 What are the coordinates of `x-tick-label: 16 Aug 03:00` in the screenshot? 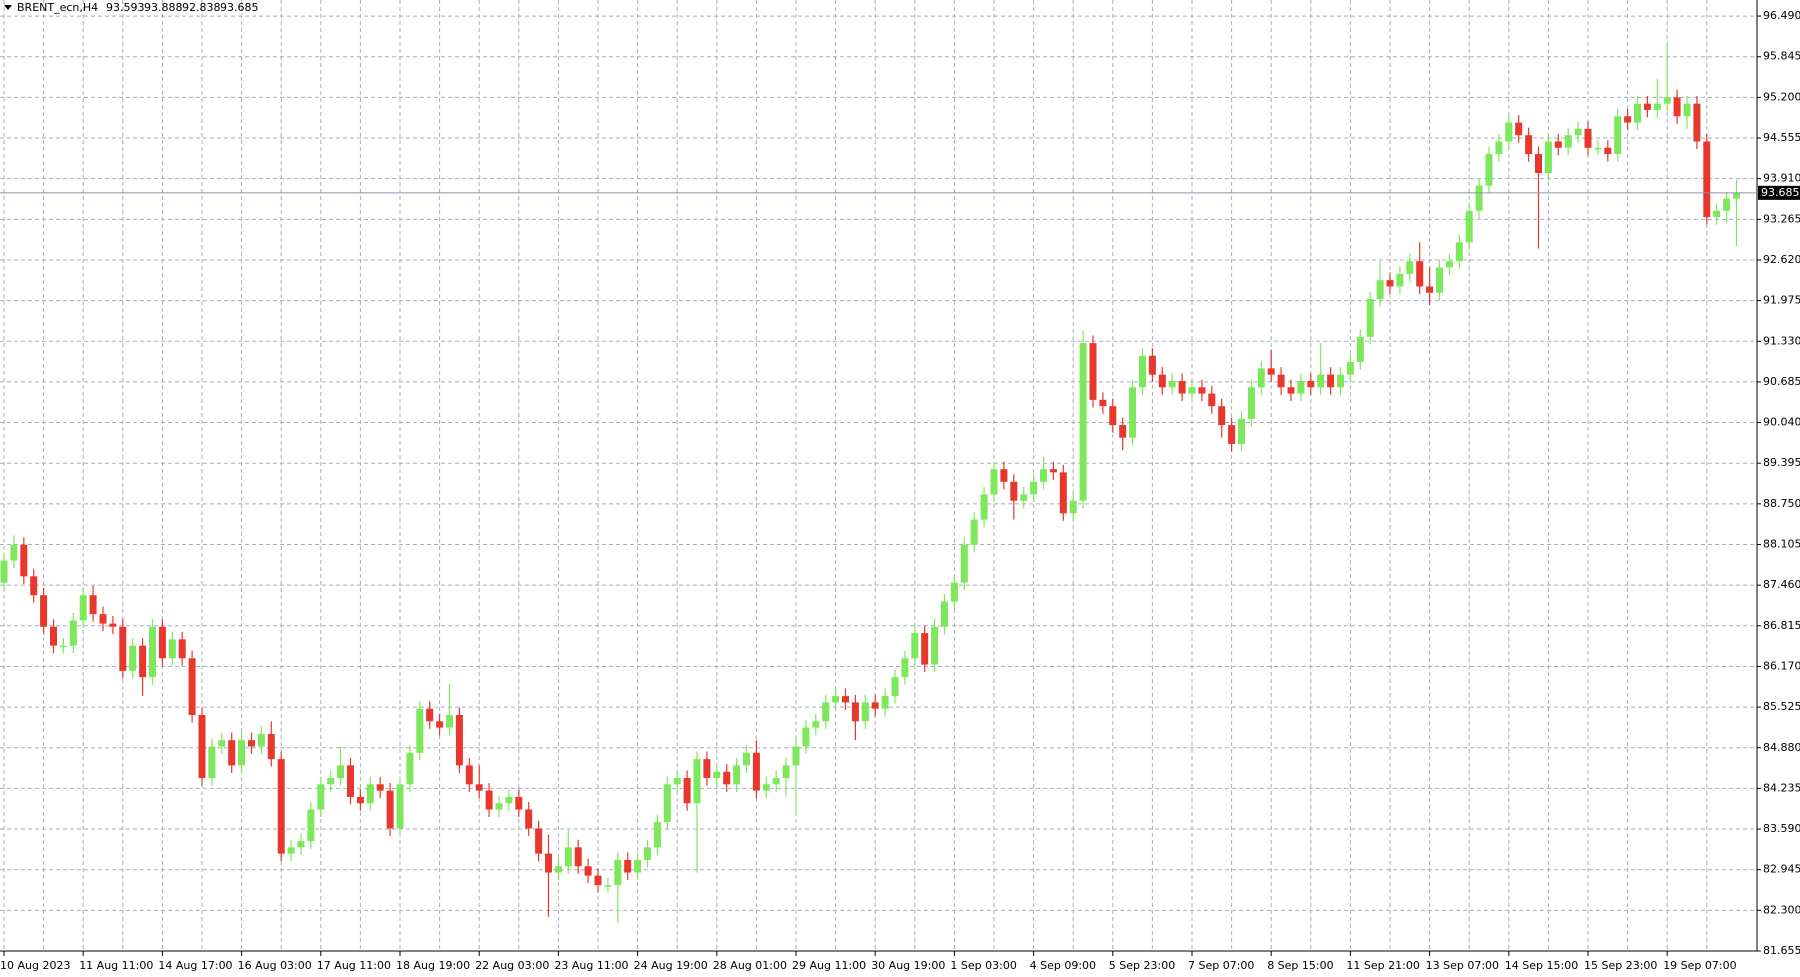 It's located at (275, 965).